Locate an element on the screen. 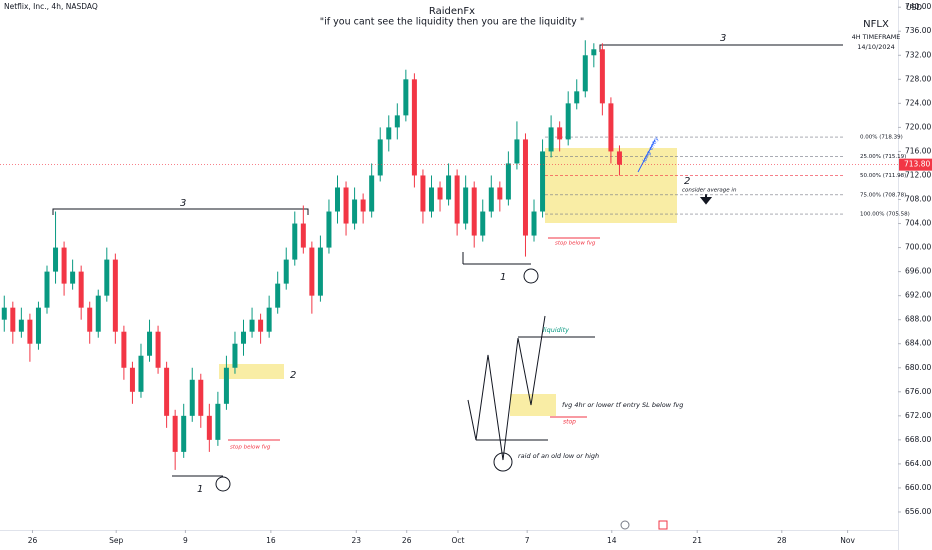  y-tick-label: 692.00 is located at coordinates (918, 295).